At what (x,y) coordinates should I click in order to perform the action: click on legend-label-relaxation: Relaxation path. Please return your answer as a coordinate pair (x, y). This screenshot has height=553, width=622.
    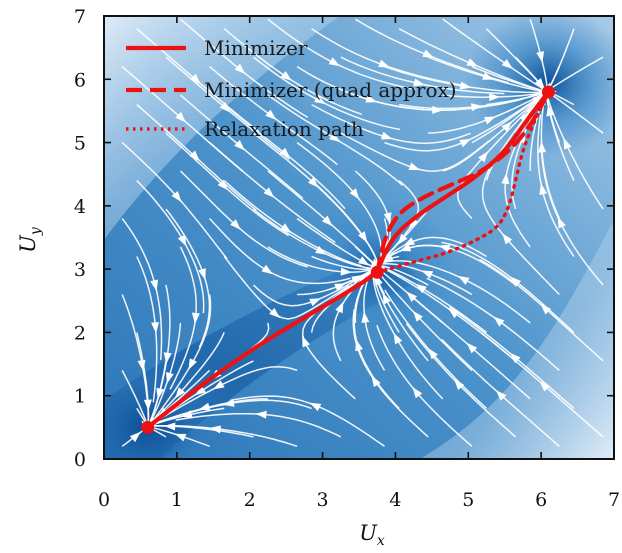
    Looking at the image, I should click on (284, 129).